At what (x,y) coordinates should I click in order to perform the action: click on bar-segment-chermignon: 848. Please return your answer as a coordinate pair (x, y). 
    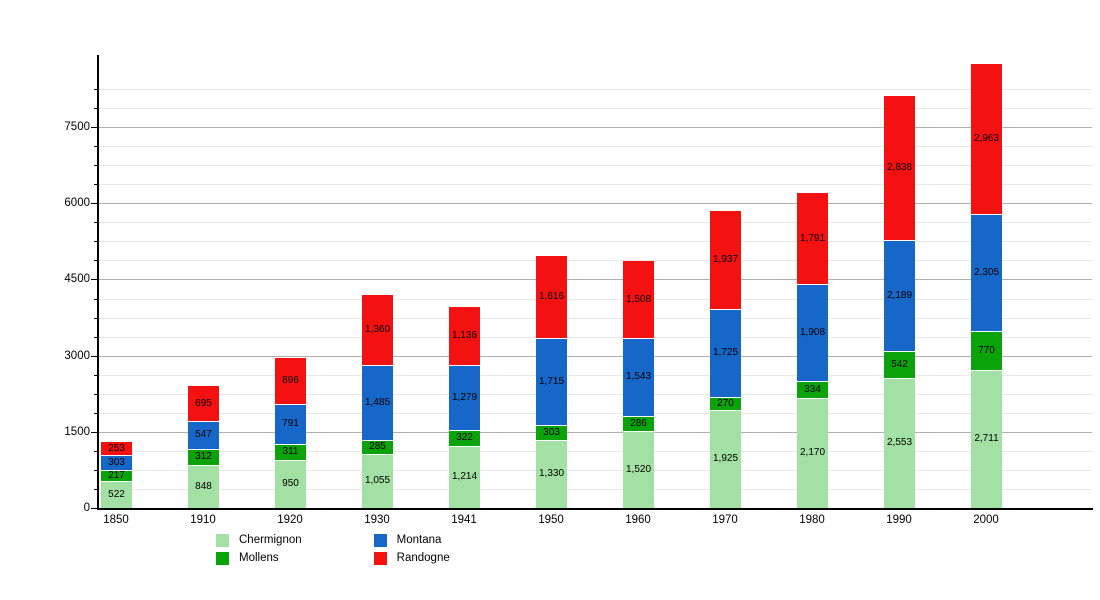
    Looking at the image, I should click on (203, 486).